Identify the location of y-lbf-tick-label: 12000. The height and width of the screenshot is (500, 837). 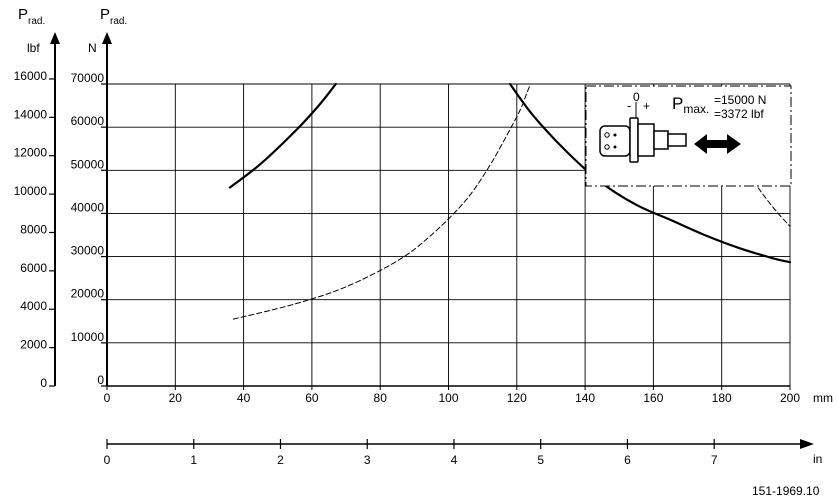
(31, 153).